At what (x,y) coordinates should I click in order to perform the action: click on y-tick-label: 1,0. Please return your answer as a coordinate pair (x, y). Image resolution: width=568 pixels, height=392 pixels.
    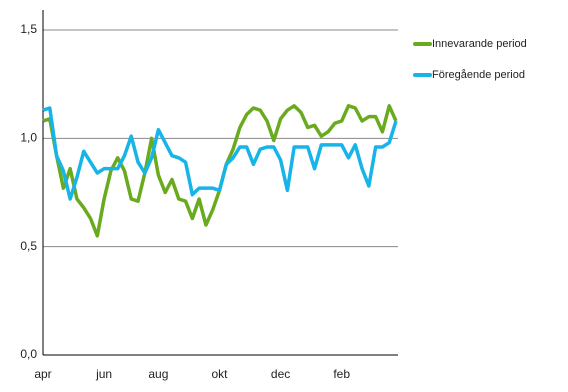
    Looking at the image, I should click on (28, 138).